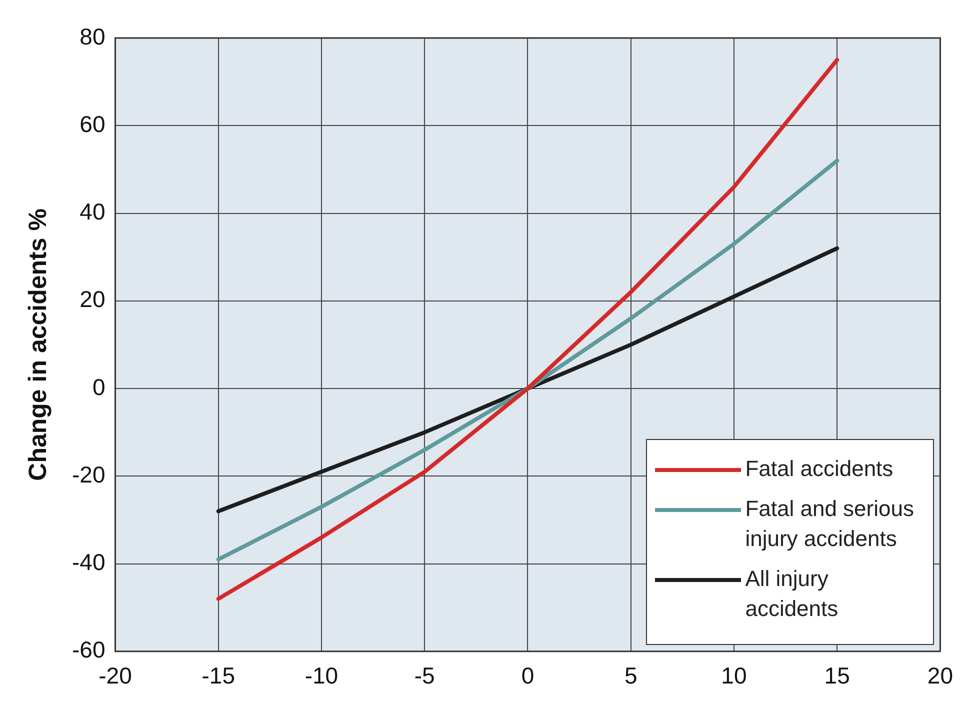 The image size is (965, 715). What do you see at coordinates (89, 562) in the screenshot?
I see `y-tick-label: -40` at bounding box center [89, 562].